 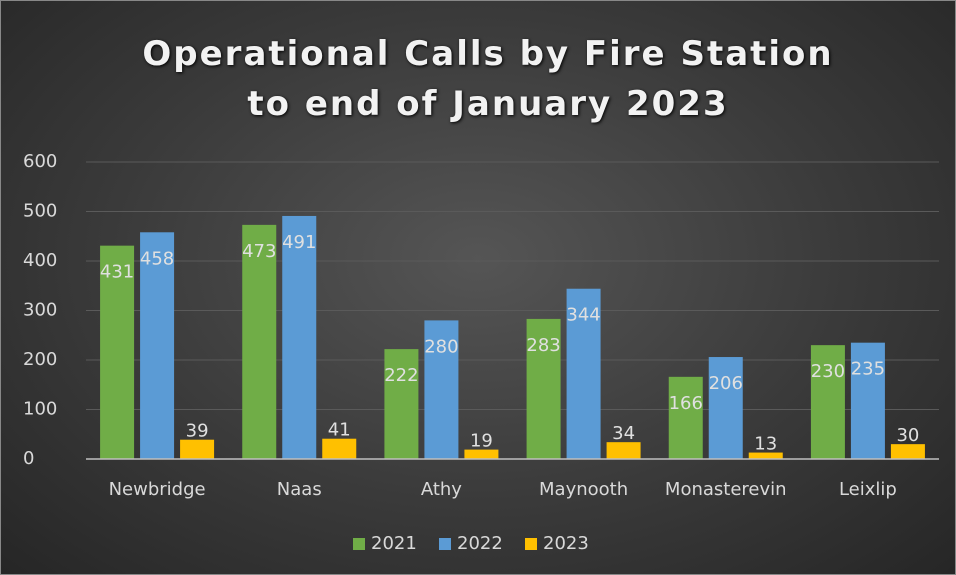 I want to click on data-label: 431, so click(x=117, y=272).